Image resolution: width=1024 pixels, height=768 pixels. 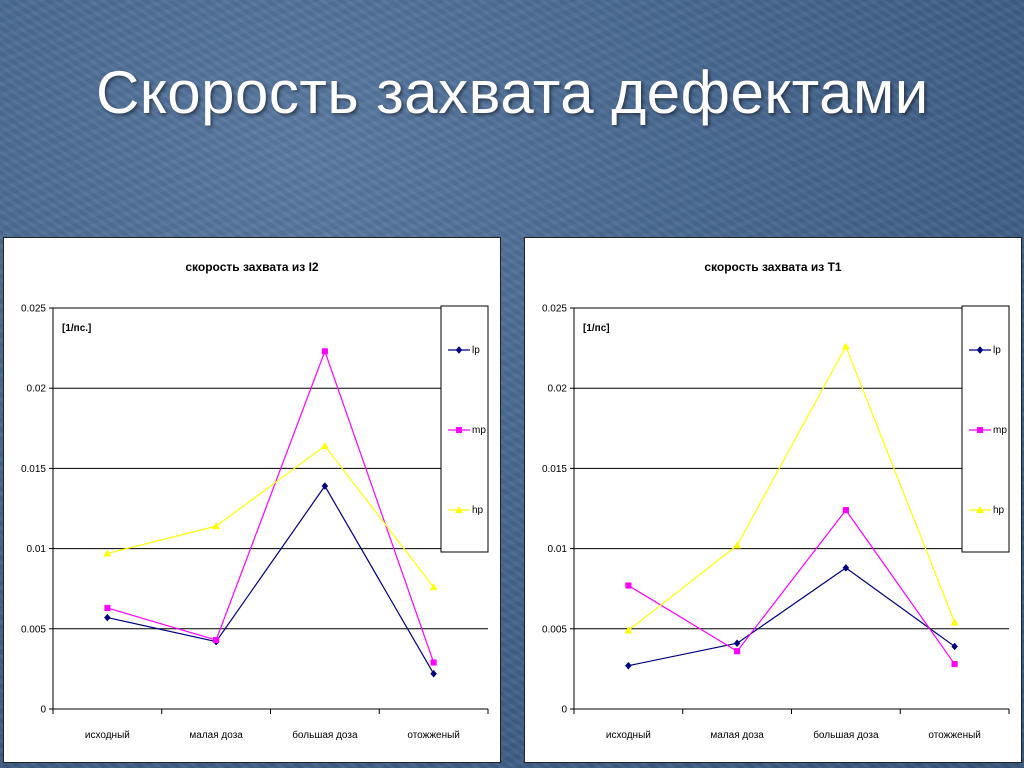 What do you see at coordinates (512, 92) in the screenshot?
I see `slide-title: Скорость захвата дефектами` at bounding box center [512, 92].